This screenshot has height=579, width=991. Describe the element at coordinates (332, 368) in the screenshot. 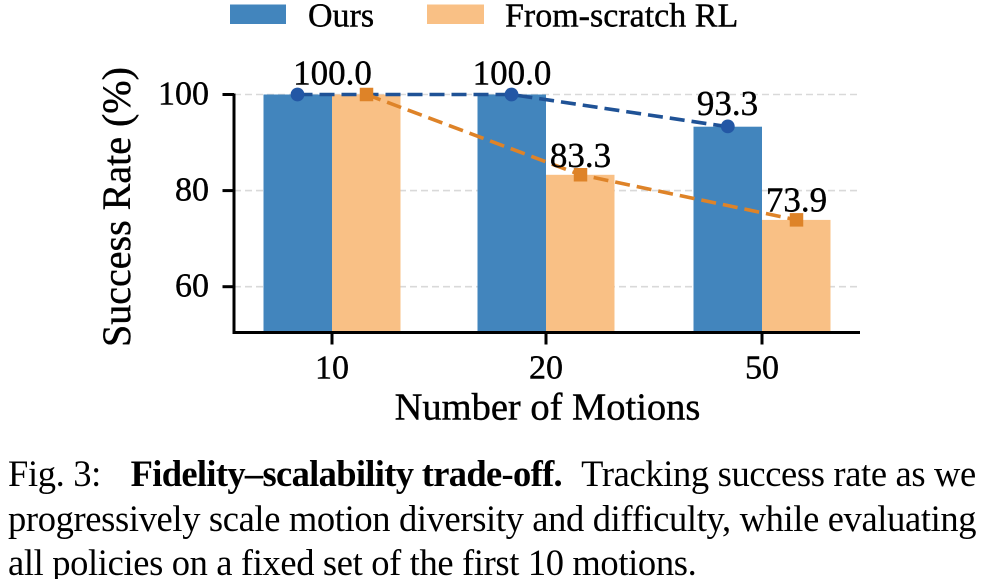

I see `svg-text: 10` at that location.